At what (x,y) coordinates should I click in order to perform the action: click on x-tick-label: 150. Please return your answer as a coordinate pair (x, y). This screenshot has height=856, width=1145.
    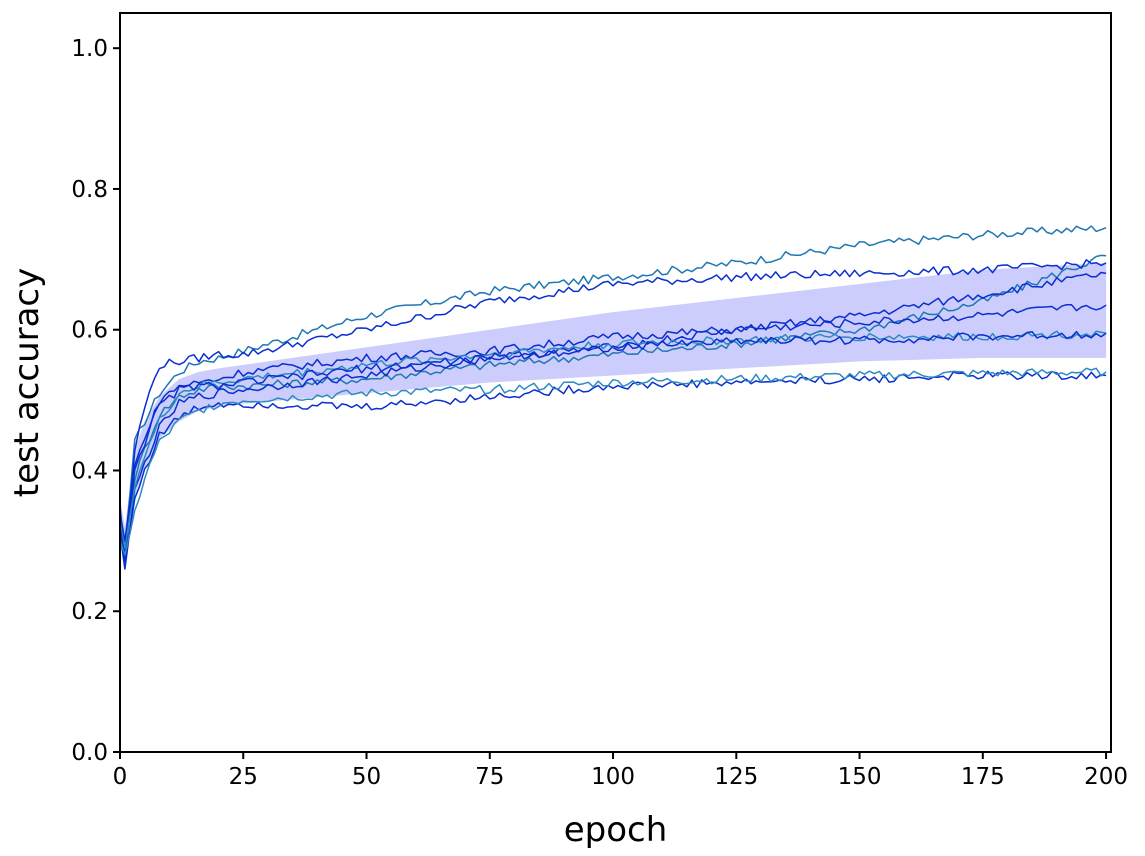
    Looking at the image, I should click on (860, 777).